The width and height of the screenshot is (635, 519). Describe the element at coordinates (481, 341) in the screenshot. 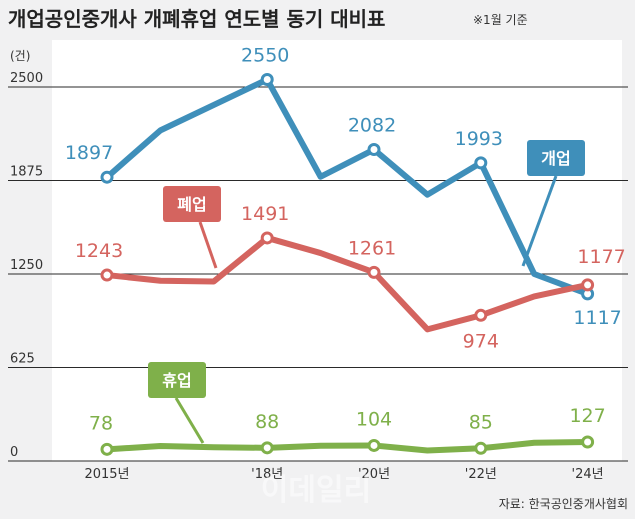

I see `data-label: 974` at that location.